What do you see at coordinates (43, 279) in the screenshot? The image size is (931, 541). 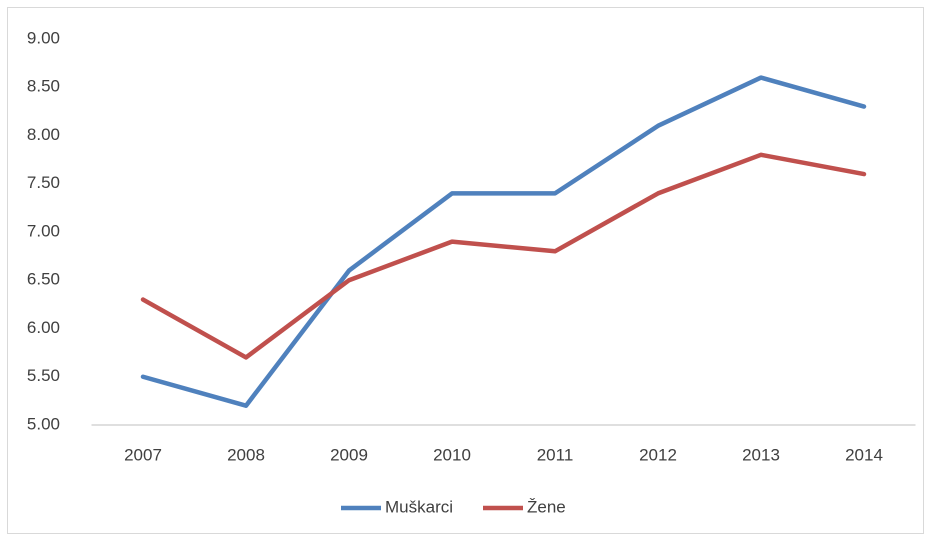 I see `y-tick-label: 6.50` at bounding box center [43, 279].